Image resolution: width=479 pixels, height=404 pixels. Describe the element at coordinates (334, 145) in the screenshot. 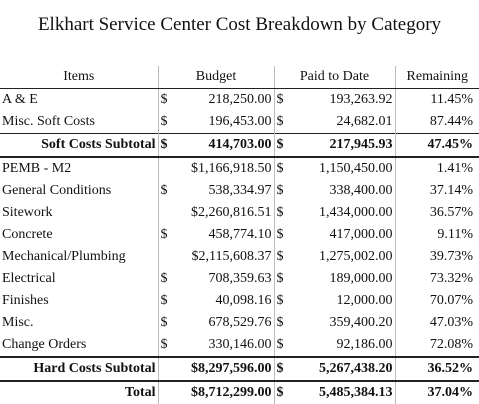

I see `paid-cell: $217,945.93` at that location.